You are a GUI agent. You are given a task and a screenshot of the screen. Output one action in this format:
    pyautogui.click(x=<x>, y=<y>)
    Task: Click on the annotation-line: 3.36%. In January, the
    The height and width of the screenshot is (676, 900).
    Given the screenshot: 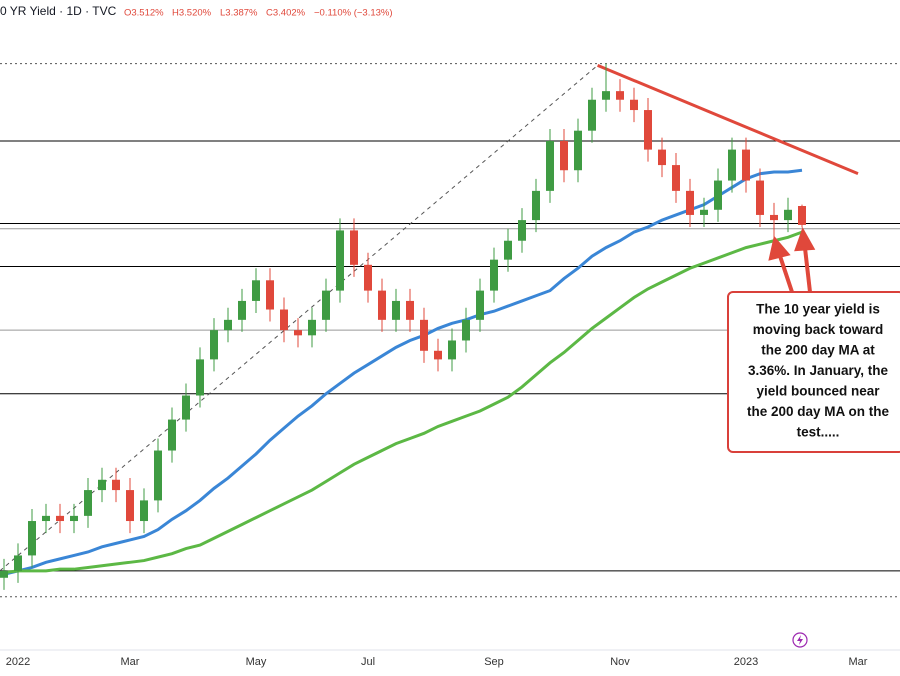 What is the action you would take?
    pyautogui.click(x=818, y=370)
    